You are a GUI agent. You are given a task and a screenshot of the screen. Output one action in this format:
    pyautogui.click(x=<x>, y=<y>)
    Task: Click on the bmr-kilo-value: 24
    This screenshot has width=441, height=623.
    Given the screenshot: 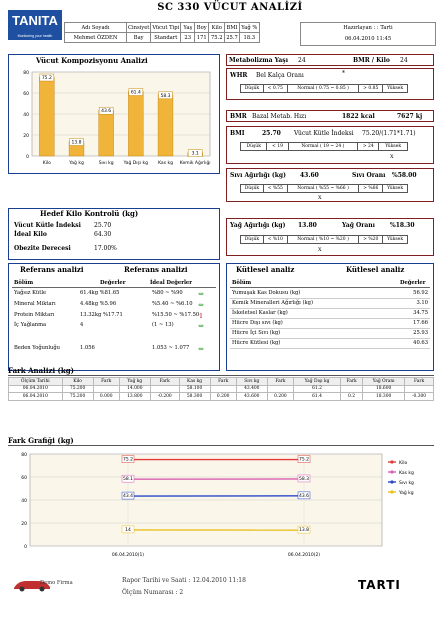 What is the action you would take?
    pyautogui.click(x=404, y=60)
    